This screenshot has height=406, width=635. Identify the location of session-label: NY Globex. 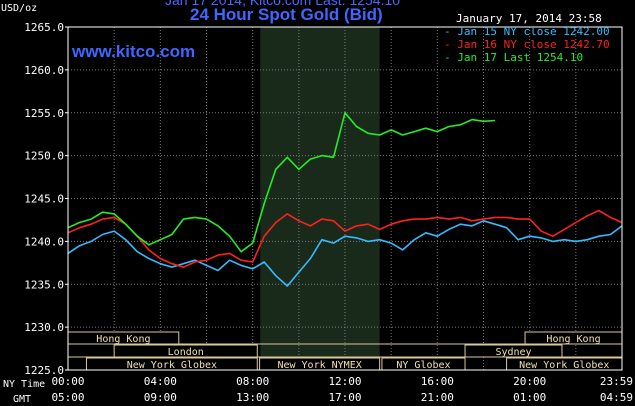
(423, 365).